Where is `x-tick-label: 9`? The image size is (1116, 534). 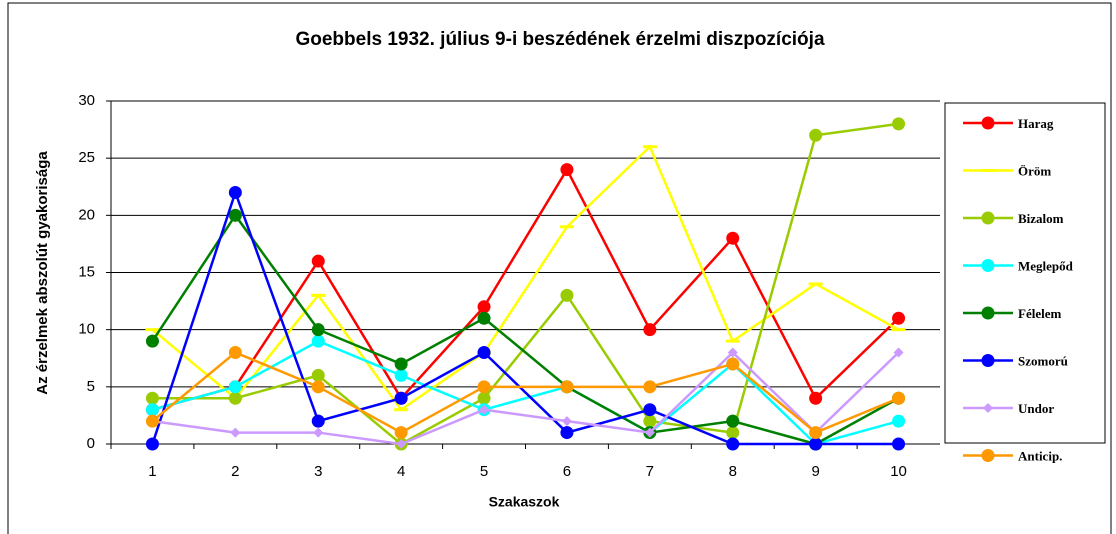 x-tick-label: 9 is located at coordinates (815, 471).